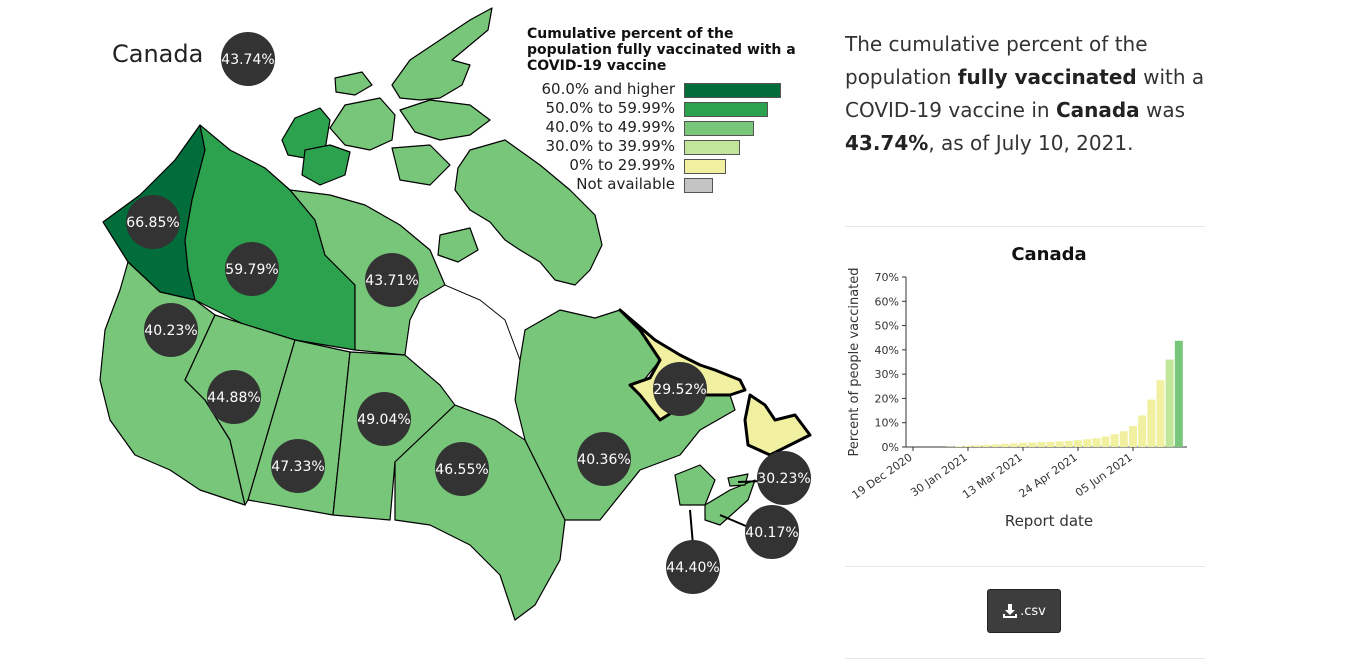 The width and height of the screenshot is (1357, 665). I want to click on value-bubble-canada: 43.74%, so click(248, 59).